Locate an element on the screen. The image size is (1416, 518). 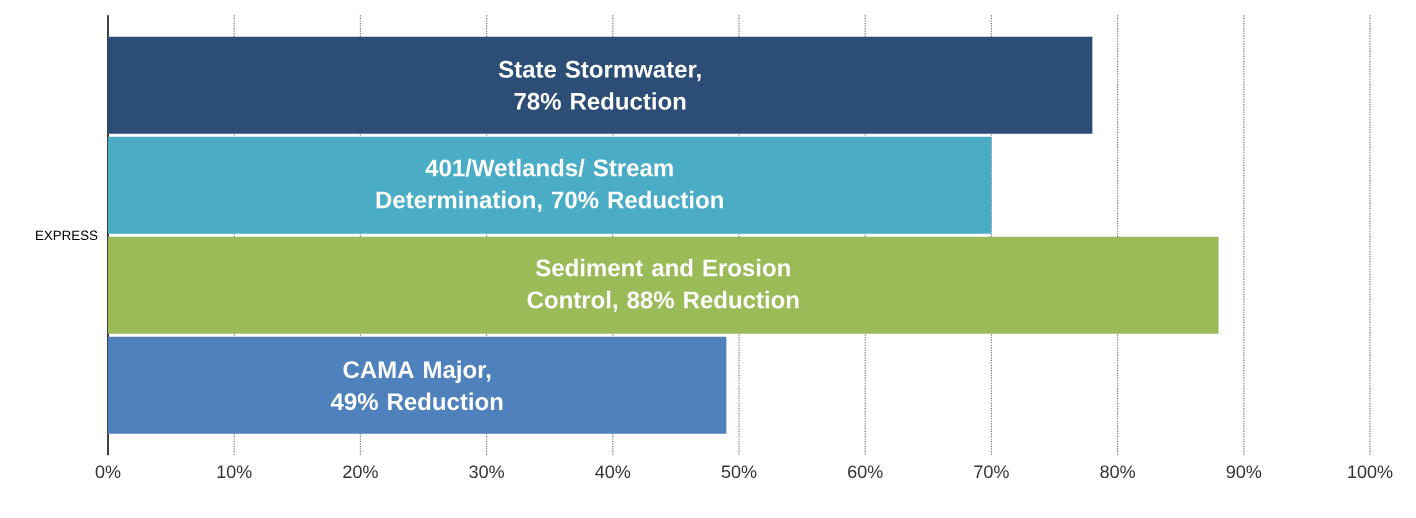
x-tick-label: 100% is located at coordinates (1370, 472).